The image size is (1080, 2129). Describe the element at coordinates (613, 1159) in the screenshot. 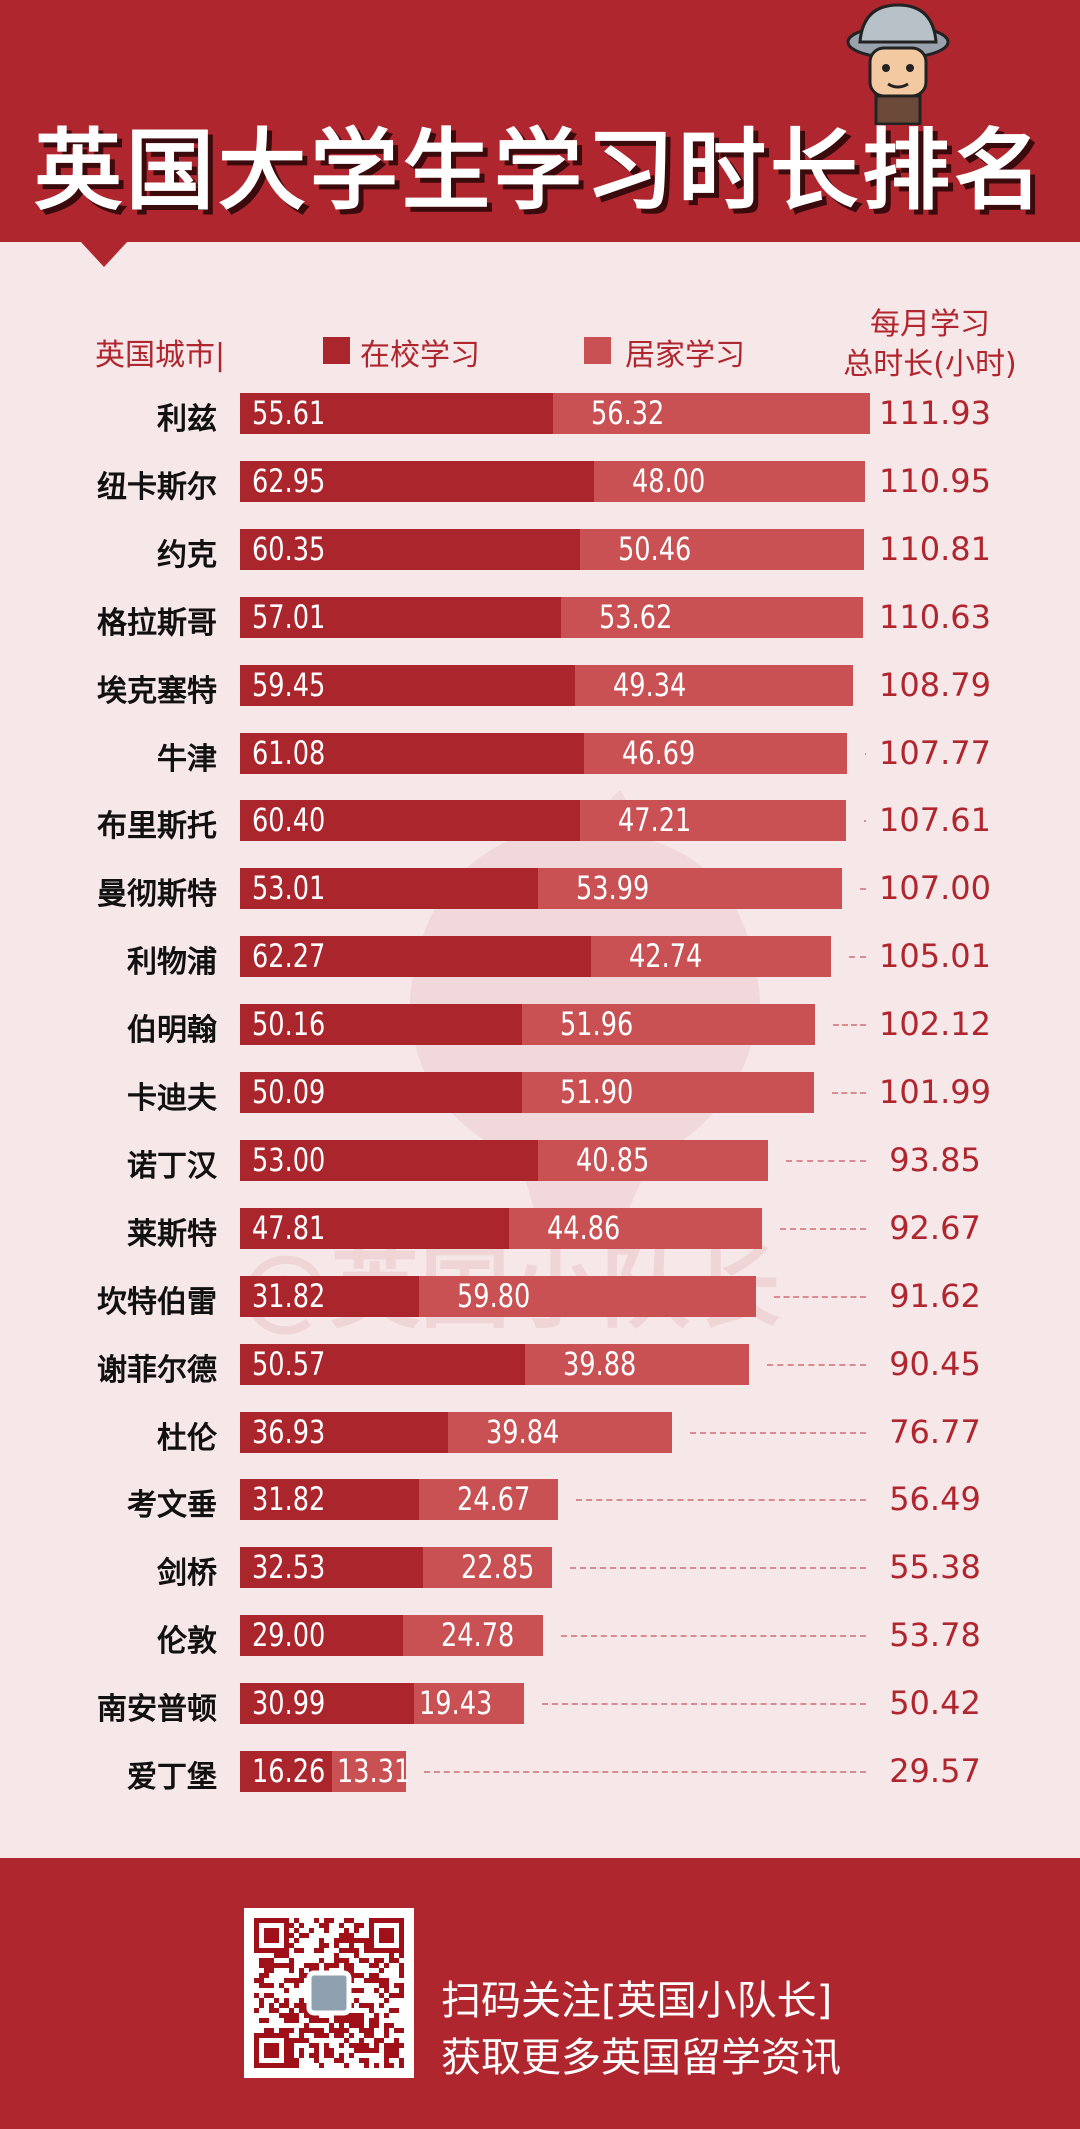

I see `value-home: 40.85` at that location.